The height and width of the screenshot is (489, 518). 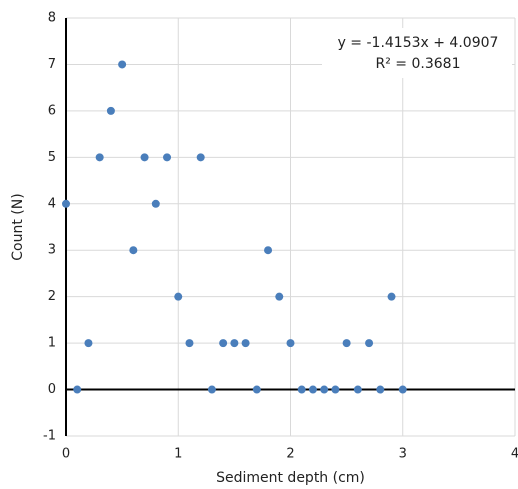 I want to click on annotation-box, so click(x=417, y=53).